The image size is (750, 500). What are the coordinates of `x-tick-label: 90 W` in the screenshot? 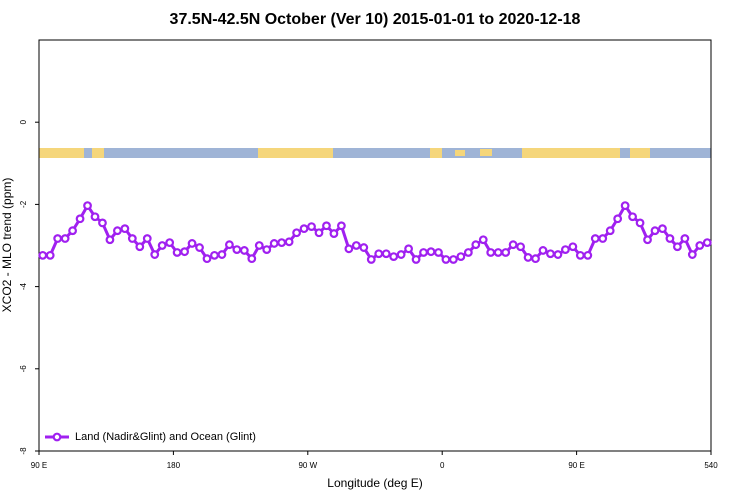 It's located at (307, 465).